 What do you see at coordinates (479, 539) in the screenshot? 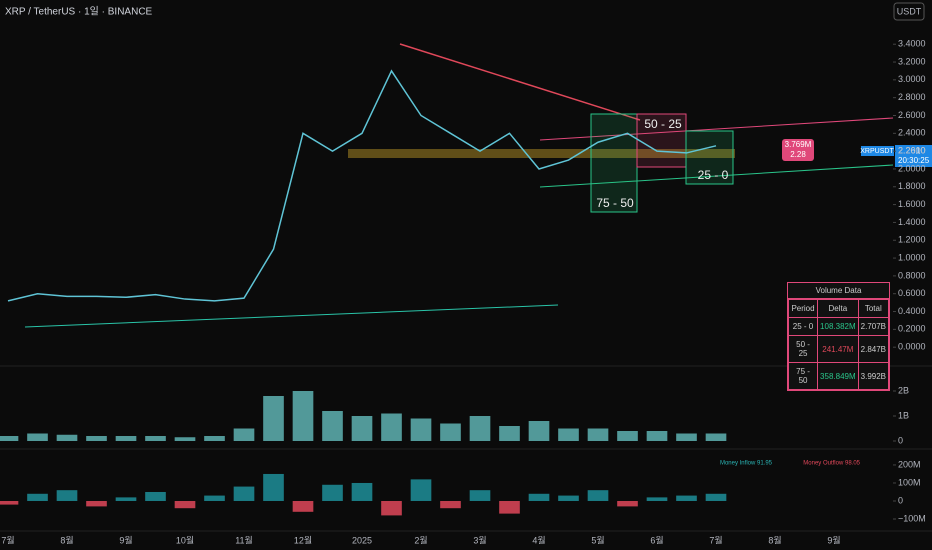
I see `x-tick-label: 3월` at bounding box center [479, 539].